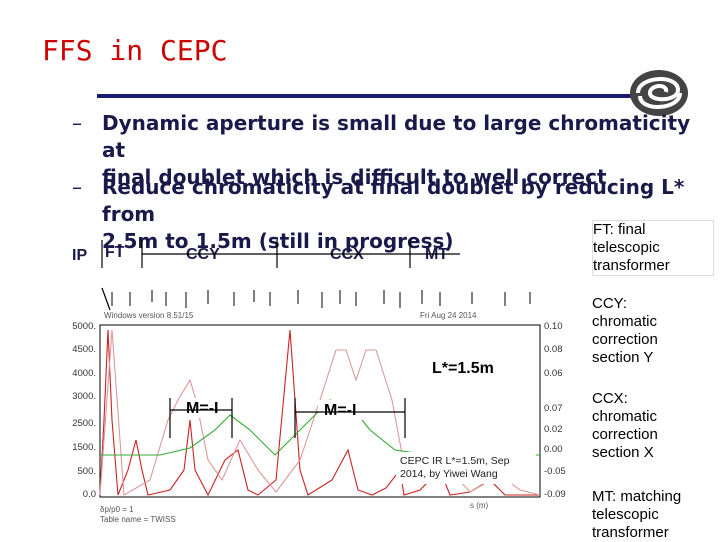 The image size is (720, 542). What do you see at coordinates (652, 515) in the screenshot?
I see `side-note-mt: MT: matching telescopic transformer` at bounding box center [652, 515].